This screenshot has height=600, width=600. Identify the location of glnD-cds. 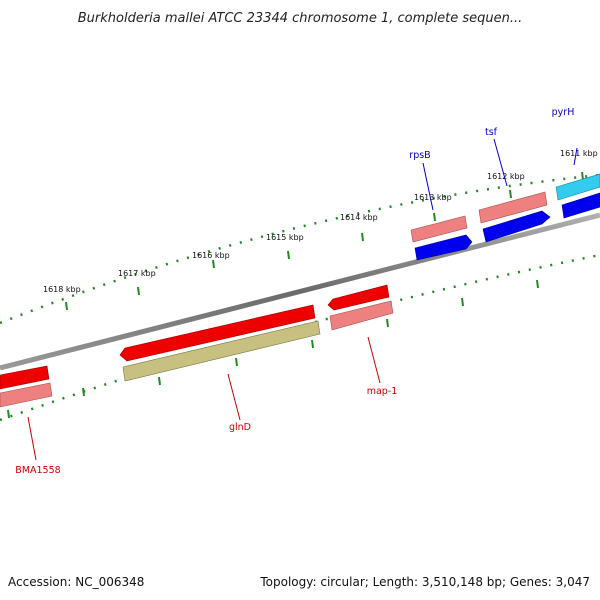
(217, 333).